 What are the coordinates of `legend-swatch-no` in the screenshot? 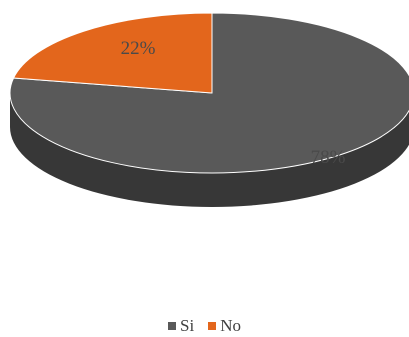 It's located at (212, 326).